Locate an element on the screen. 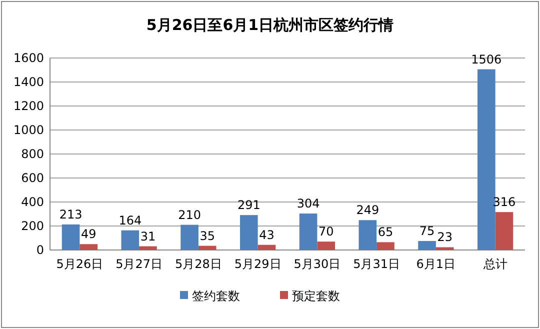 This screenshot has width=540, height=329. data-label: 70 is located at coordinates (326, 231).